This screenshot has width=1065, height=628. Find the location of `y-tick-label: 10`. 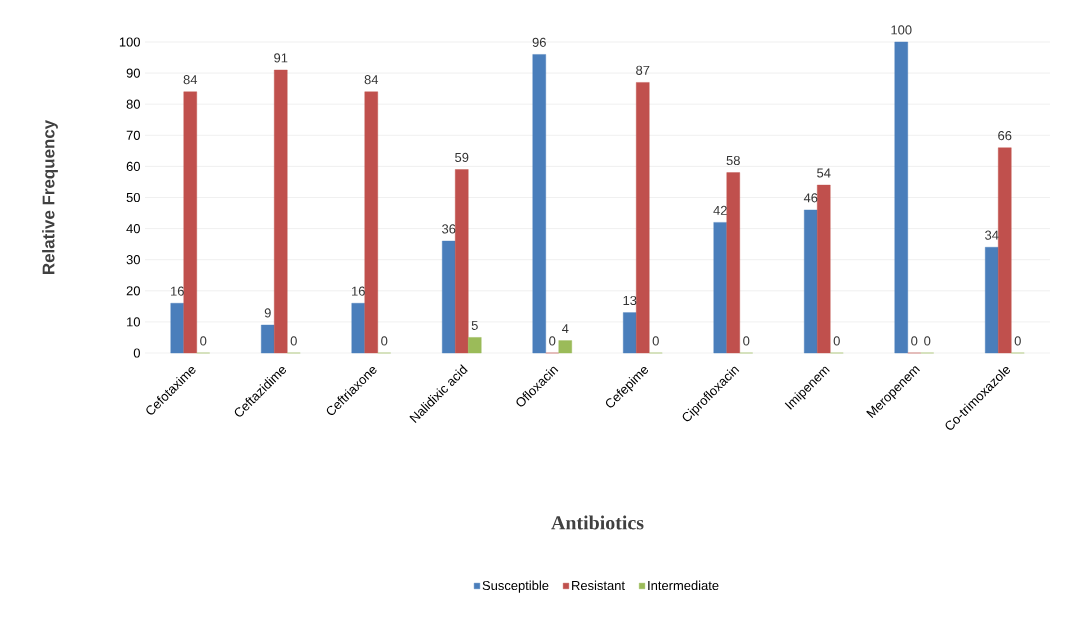

y-tick-label: 10 is located at coordinates (133, 322).